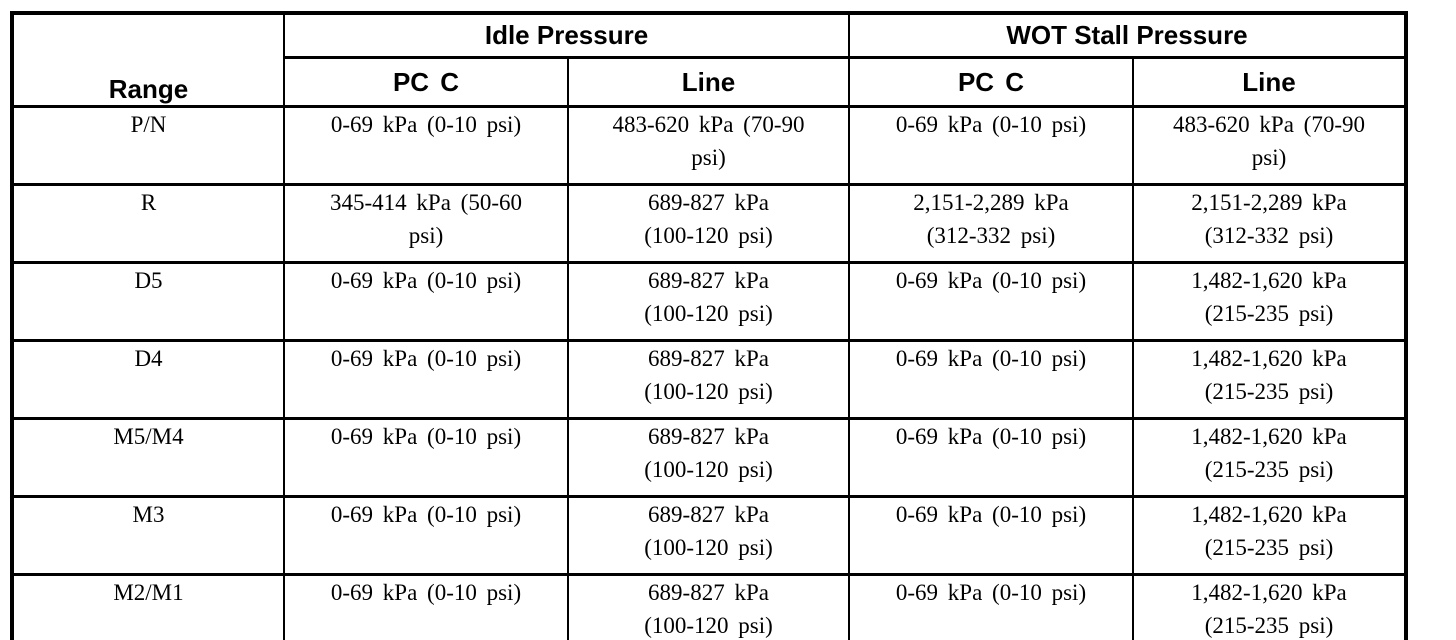  Describe the element at coordinates (1269, 82) in the screenshot. I see `sub-header-wot-line: Line` at that location.